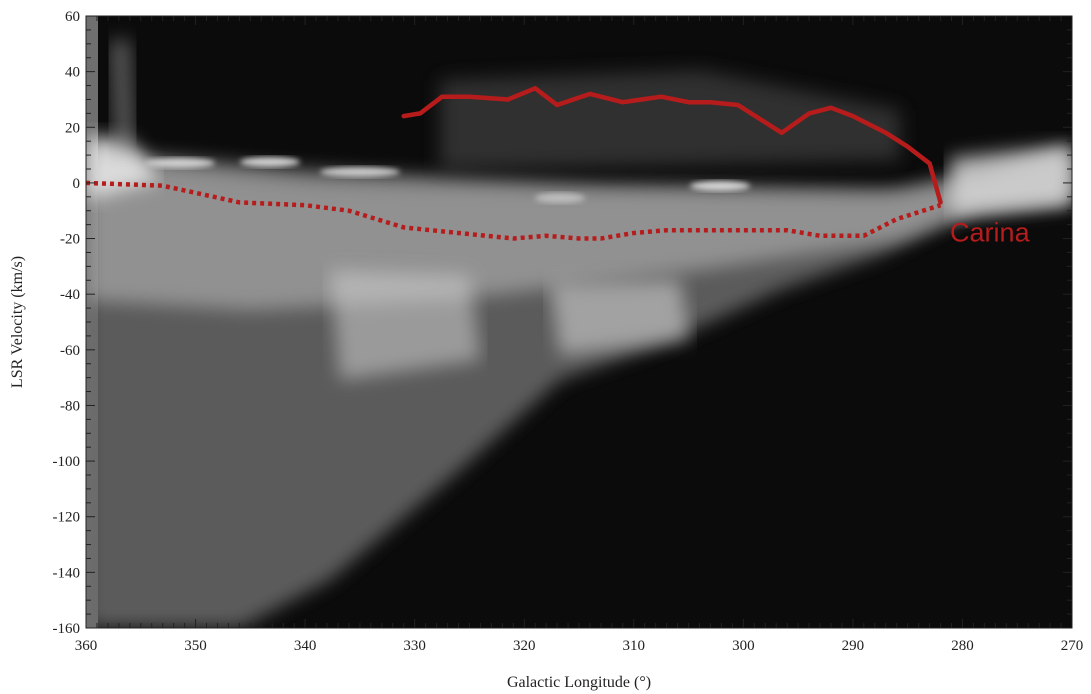 The height and width of the screenshot is (694, 1091). What do you see at coordinates (579, 646) in the screenshot?
I see `x-tick-labels: 360 350 340 330 320 310 300 290 280 270` at bounding box center [579, 646].